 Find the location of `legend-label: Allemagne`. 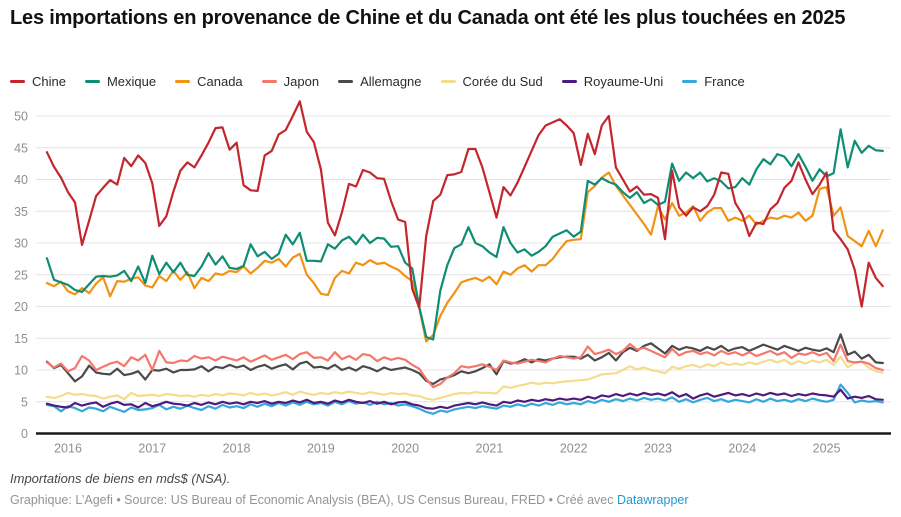

legend-label: Allemagne is located at coordinates (391, 81).